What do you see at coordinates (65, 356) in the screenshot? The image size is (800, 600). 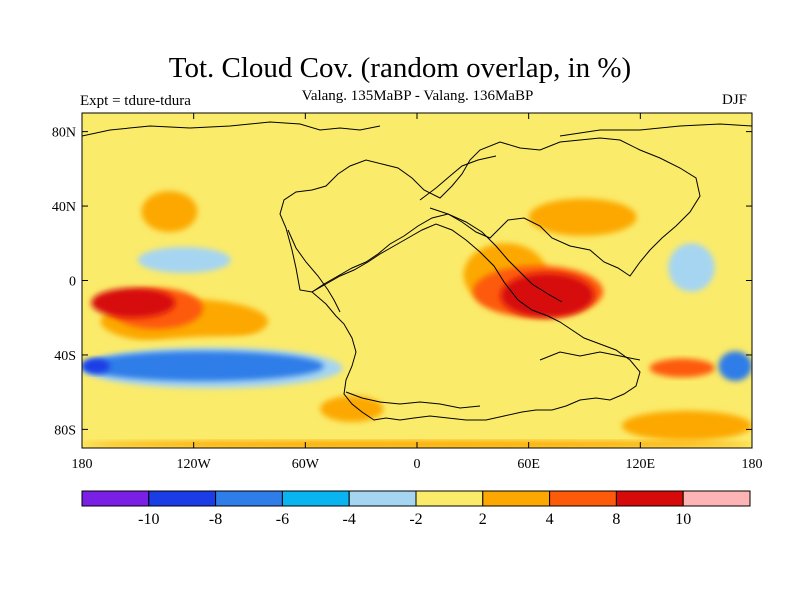 I see `lat-tick-label-3: 40S` at bounding box center [65, 356].